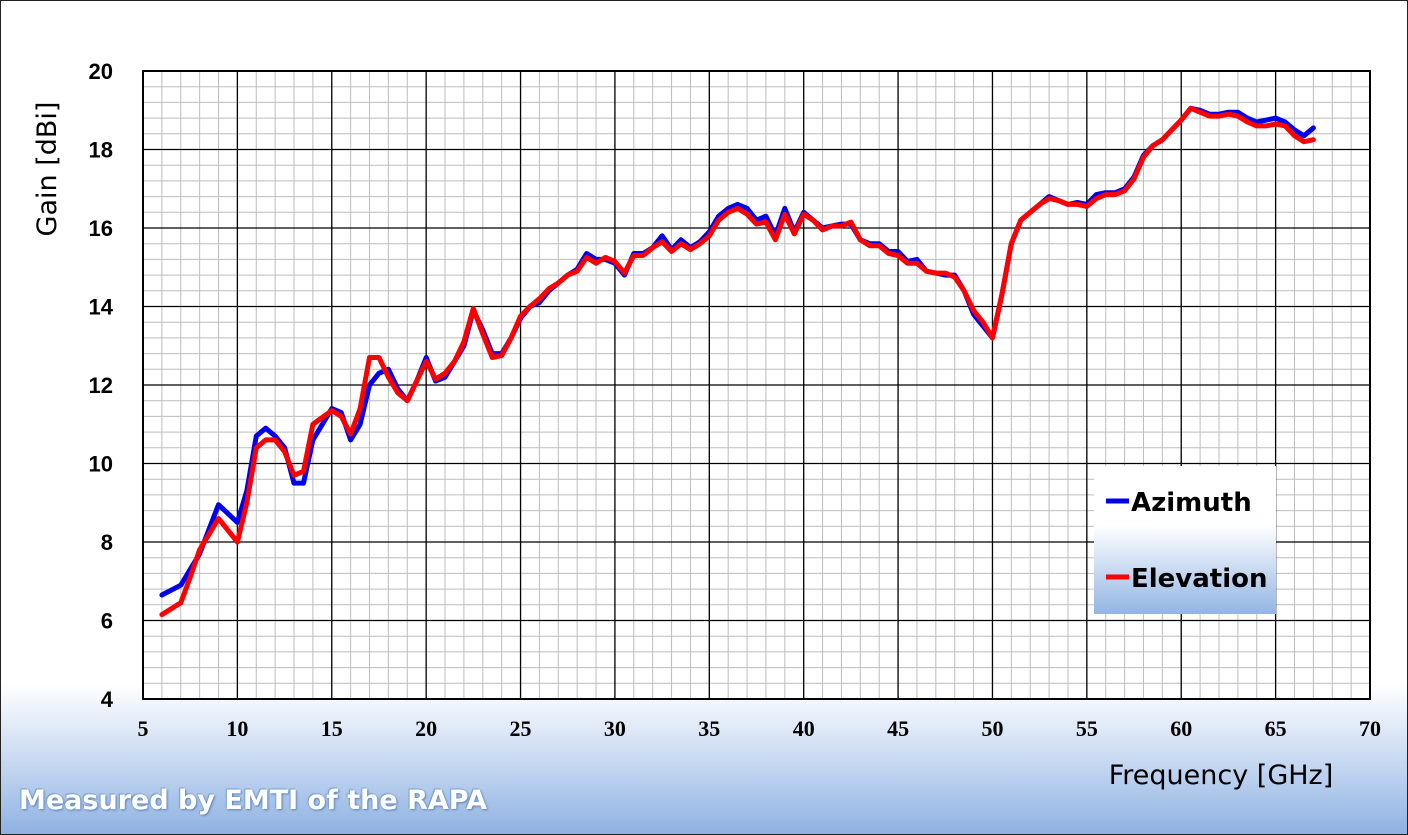 The height and width of the screenshot is (835, 1408). Describe the element at coordinates (101, 307) in the screenshot. I see `y-tick-label: 14` at that location.